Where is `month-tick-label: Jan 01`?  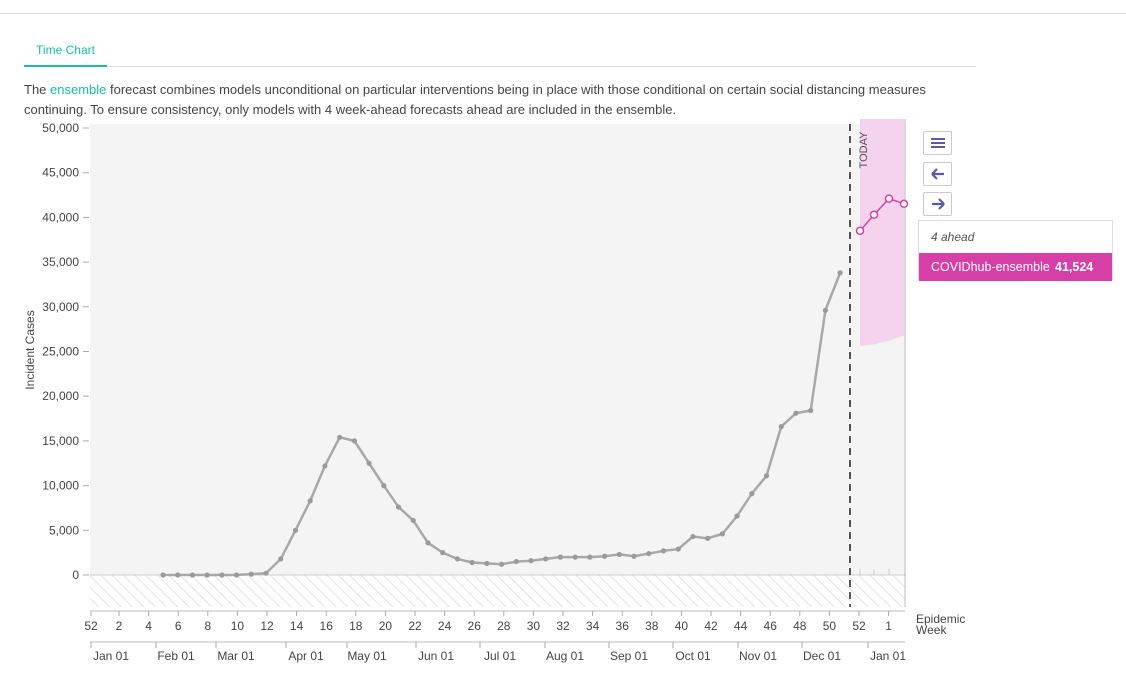 month-tick-label: Jan 01 is located at coordinates (888, 656).